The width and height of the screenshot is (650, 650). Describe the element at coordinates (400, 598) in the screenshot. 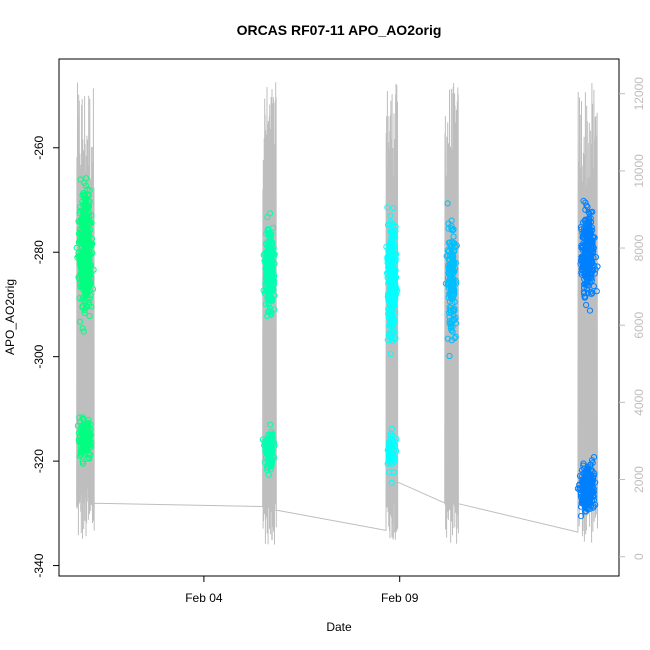

I see `x-tick-label: Feb 09` at that location.